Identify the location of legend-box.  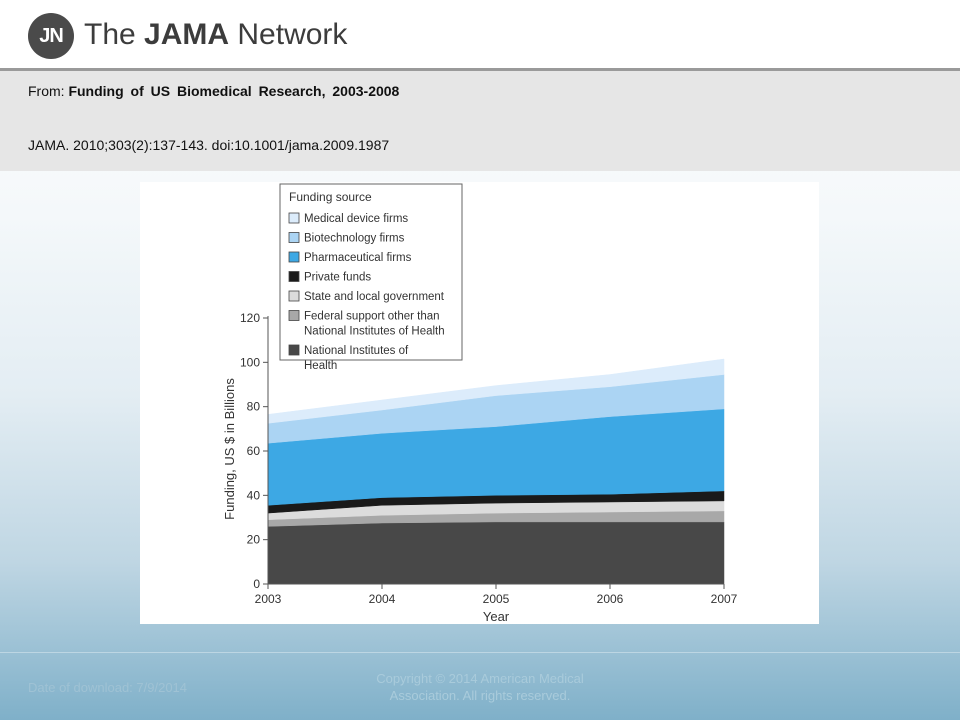
(371, 272).